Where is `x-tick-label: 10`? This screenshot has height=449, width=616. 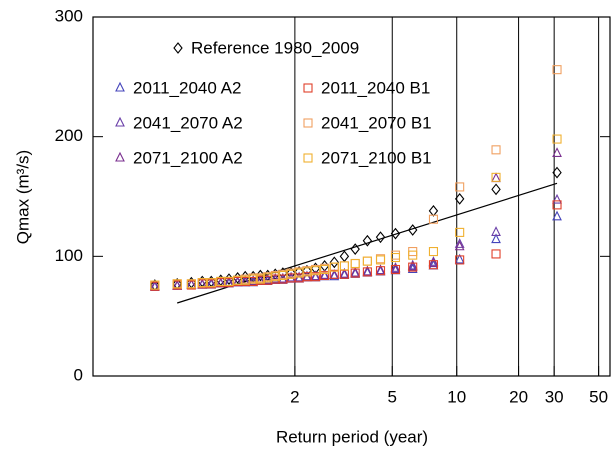 x-tick-label: 10 is located at coordinates (456, 396).